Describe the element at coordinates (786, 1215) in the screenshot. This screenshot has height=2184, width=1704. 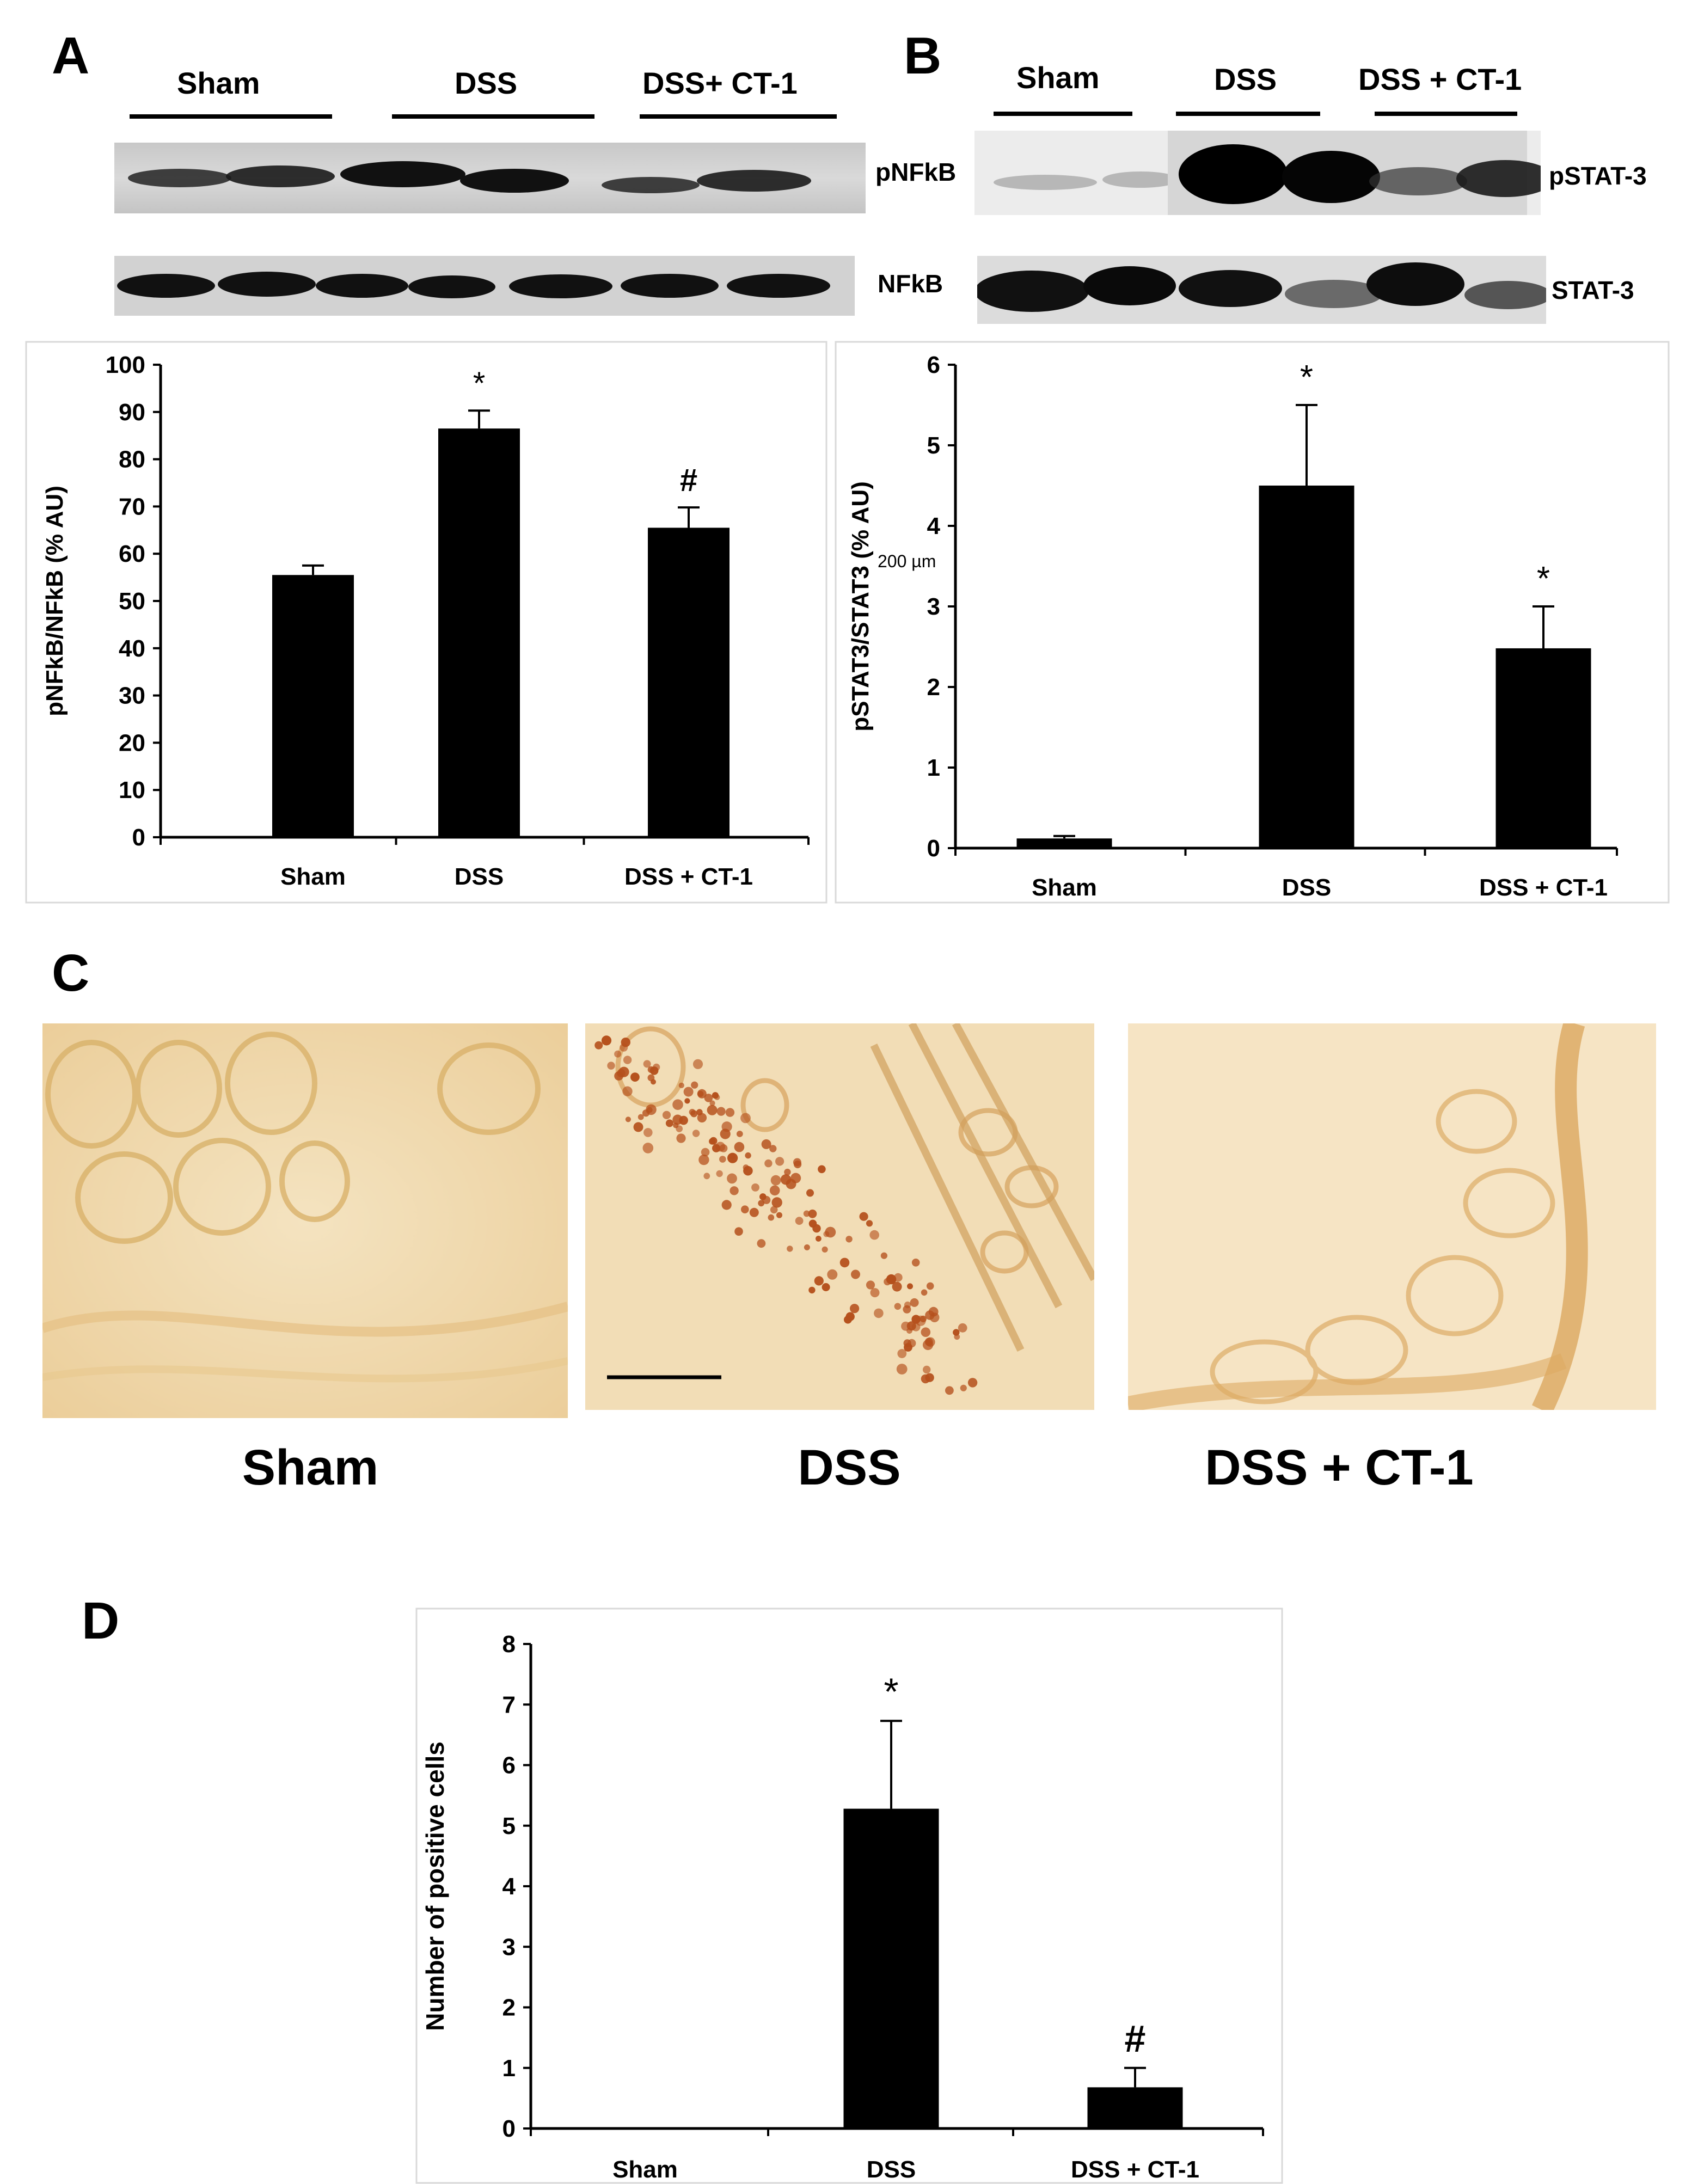
I see `stained-nuclei` at that location.